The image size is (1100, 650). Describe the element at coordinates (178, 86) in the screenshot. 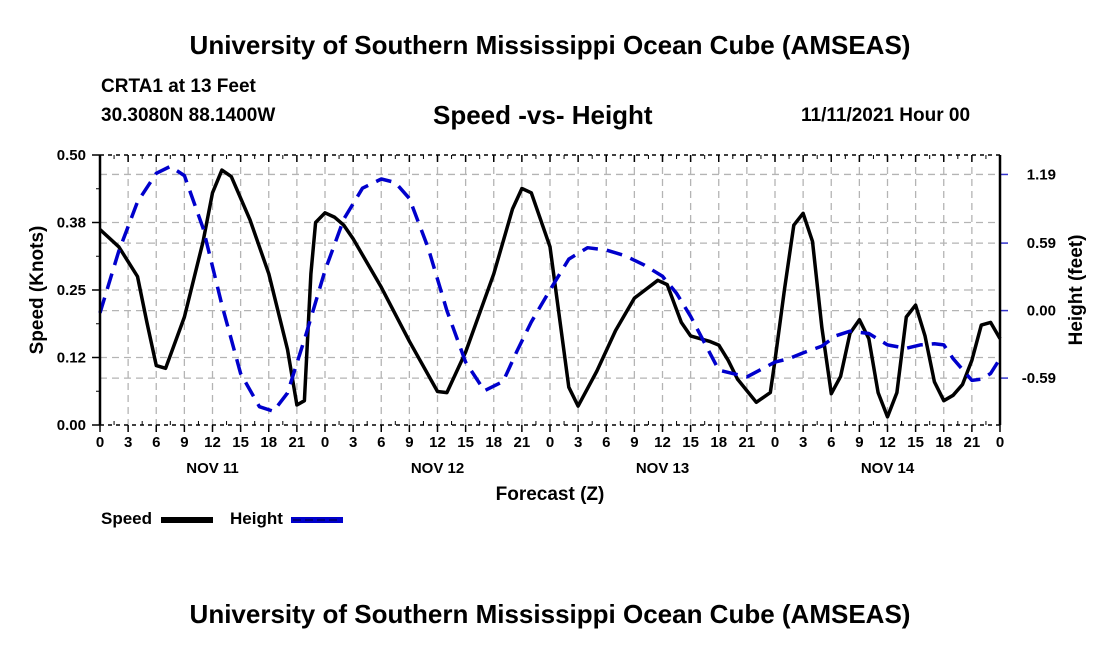

I see `station-label: CRTA1 at 13 Feet` at that location.